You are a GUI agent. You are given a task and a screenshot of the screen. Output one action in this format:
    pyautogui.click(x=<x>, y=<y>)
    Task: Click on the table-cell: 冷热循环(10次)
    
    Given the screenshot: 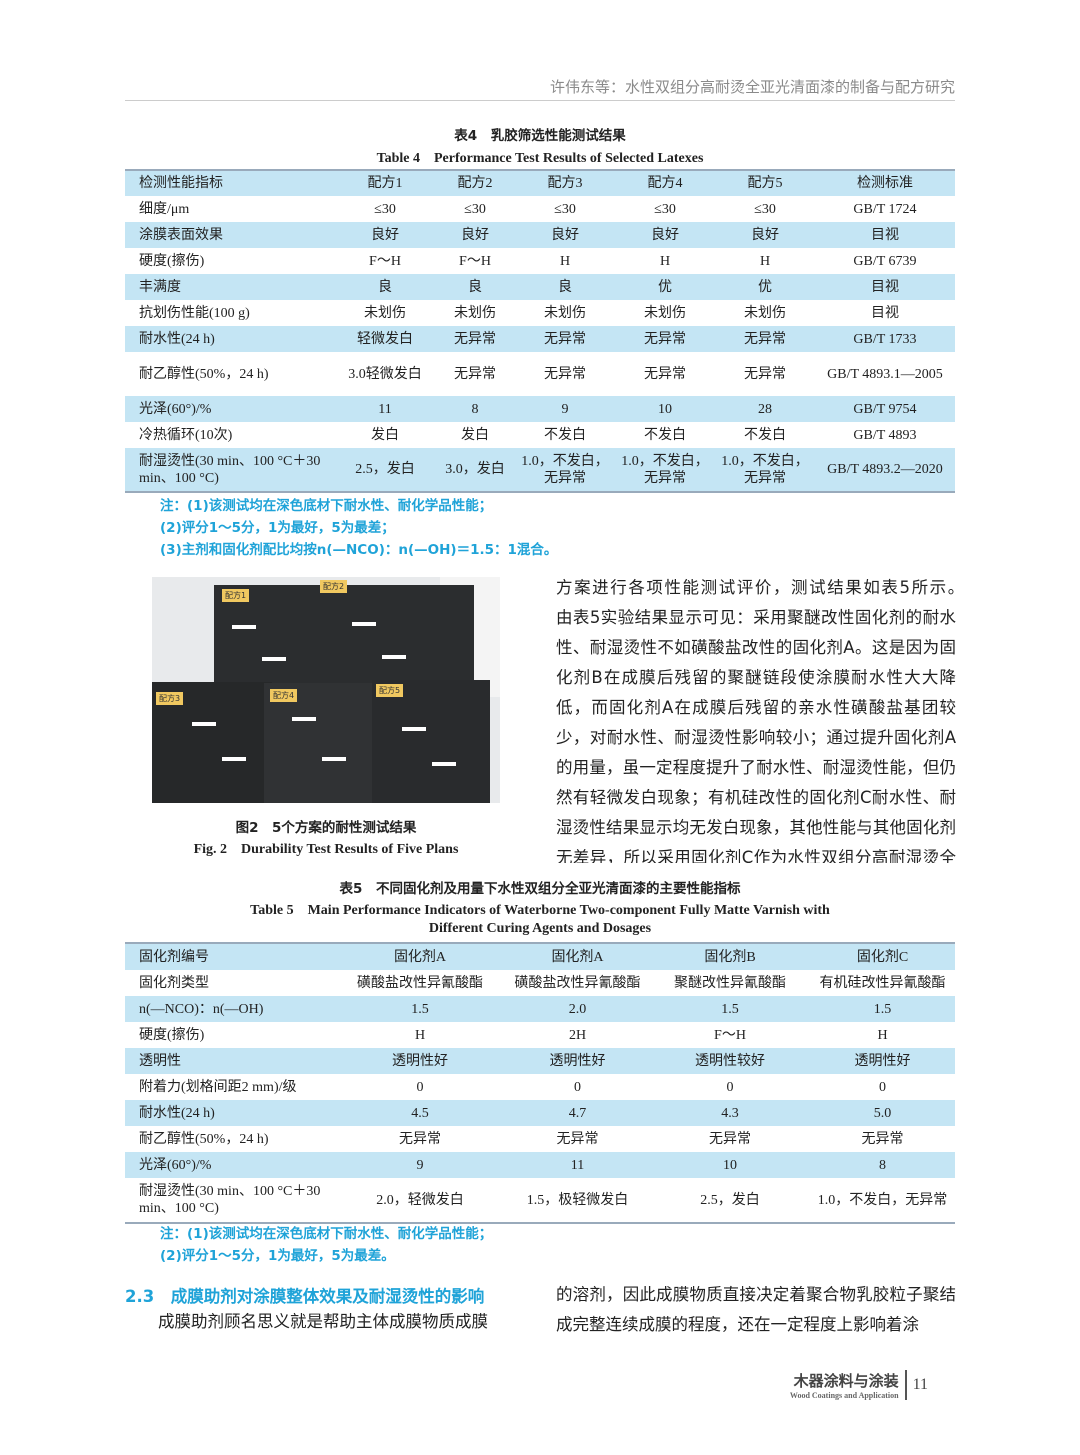 What is the action you would take?
    pyautogui.click(x=186, y=435)
    